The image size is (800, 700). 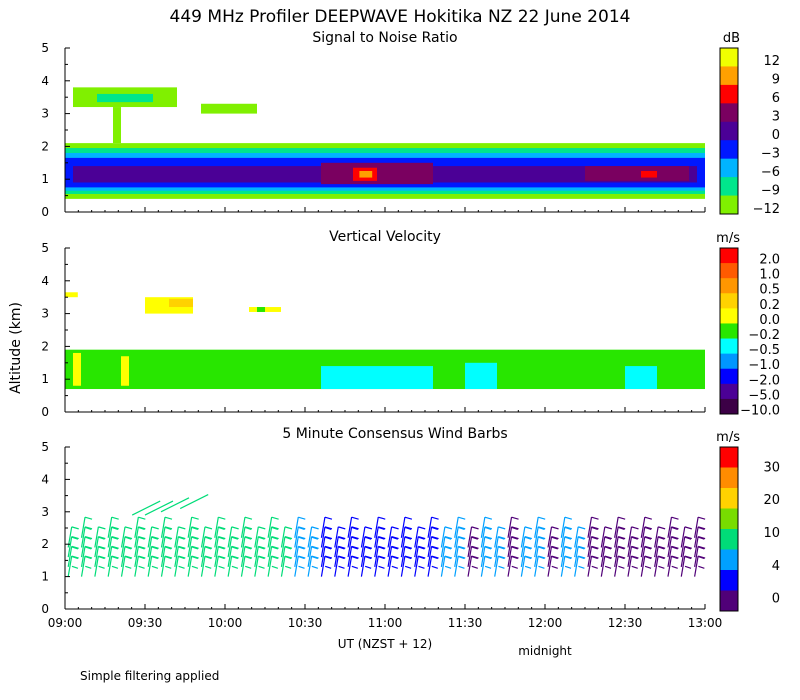 I want to click on y-tick-label: 4, so click(x=45, y=479).